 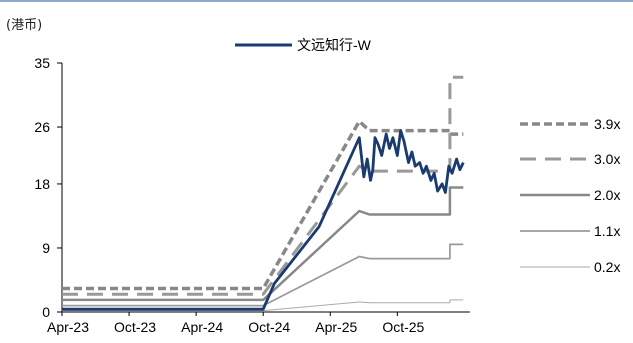 What do you see at coordinates (46, 312) in the screenshot?
I see `y-tick-label: 0` at bounding box center [46, 312].